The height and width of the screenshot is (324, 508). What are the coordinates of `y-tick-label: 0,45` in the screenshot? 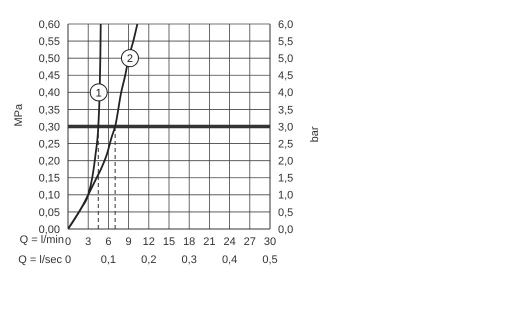 It's located at (49, 76).